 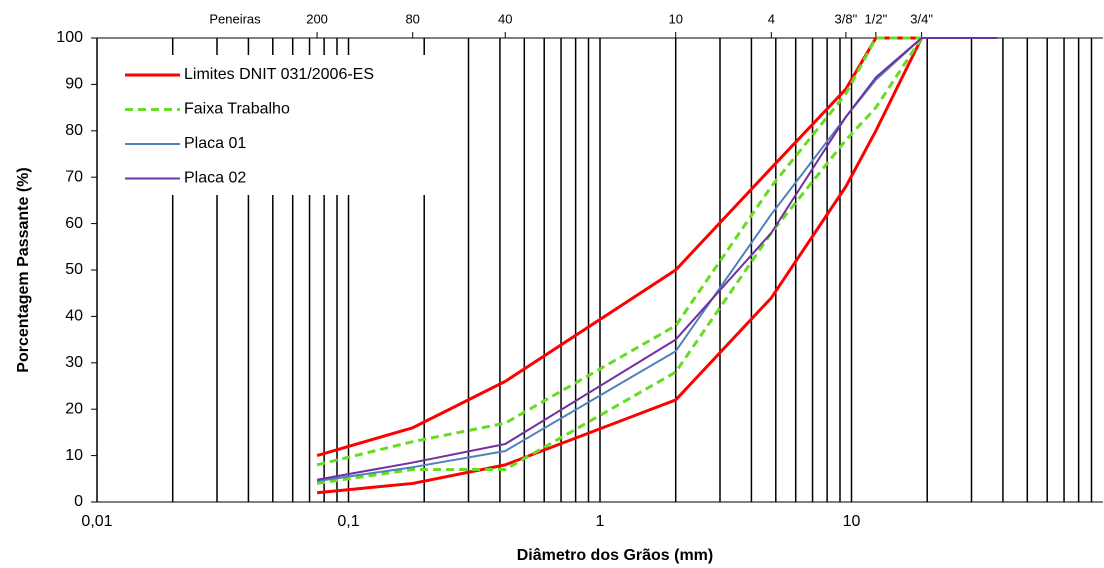 What do you see at coordinates (74, 455) in the screenshot?
I see `y-tick-label: 10` at bounding box center [74, 455].